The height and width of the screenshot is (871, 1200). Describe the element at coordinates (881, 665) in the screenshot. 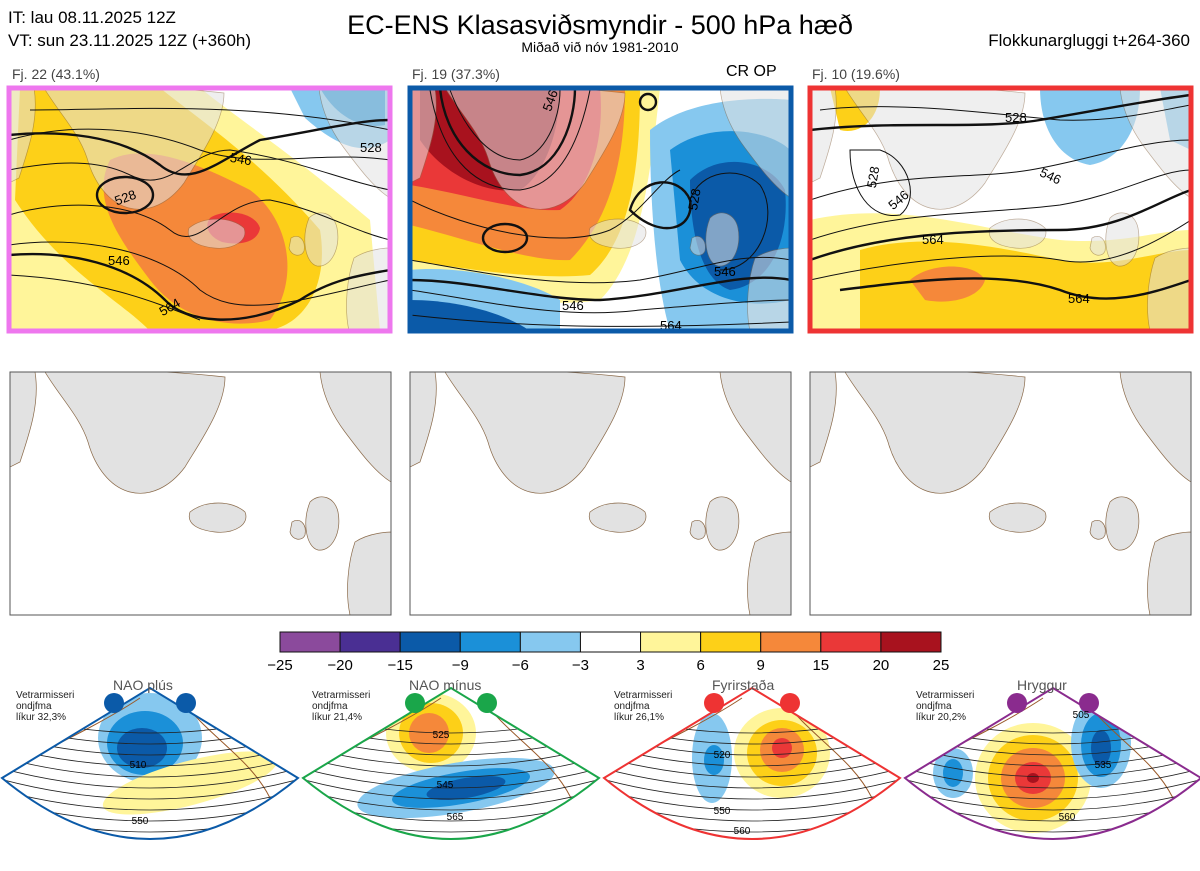

I see `colorbar-tick-label: 20` at that location.